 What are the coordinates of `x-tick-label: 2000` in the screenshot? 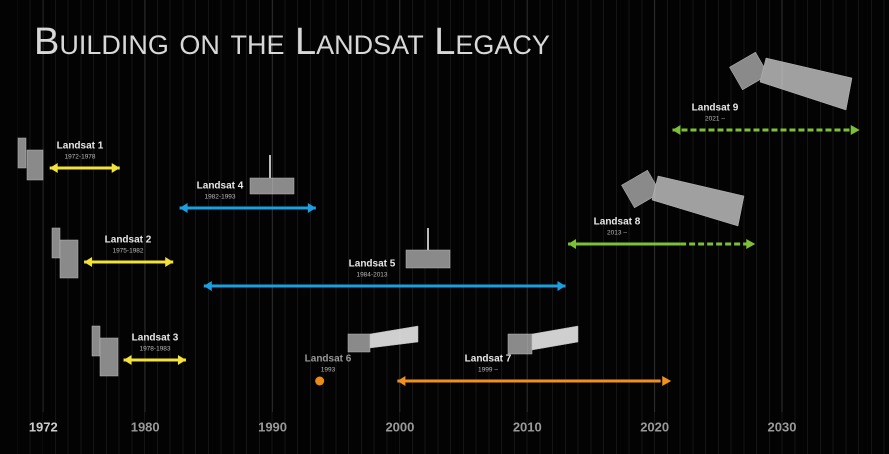 It's located at (399, 426).